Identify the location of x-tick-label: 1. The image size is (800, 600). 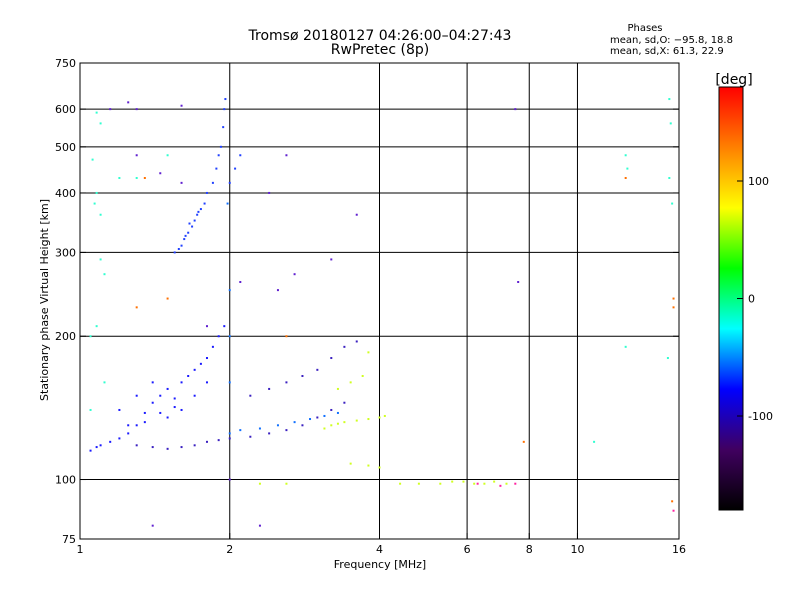
(80, 549).